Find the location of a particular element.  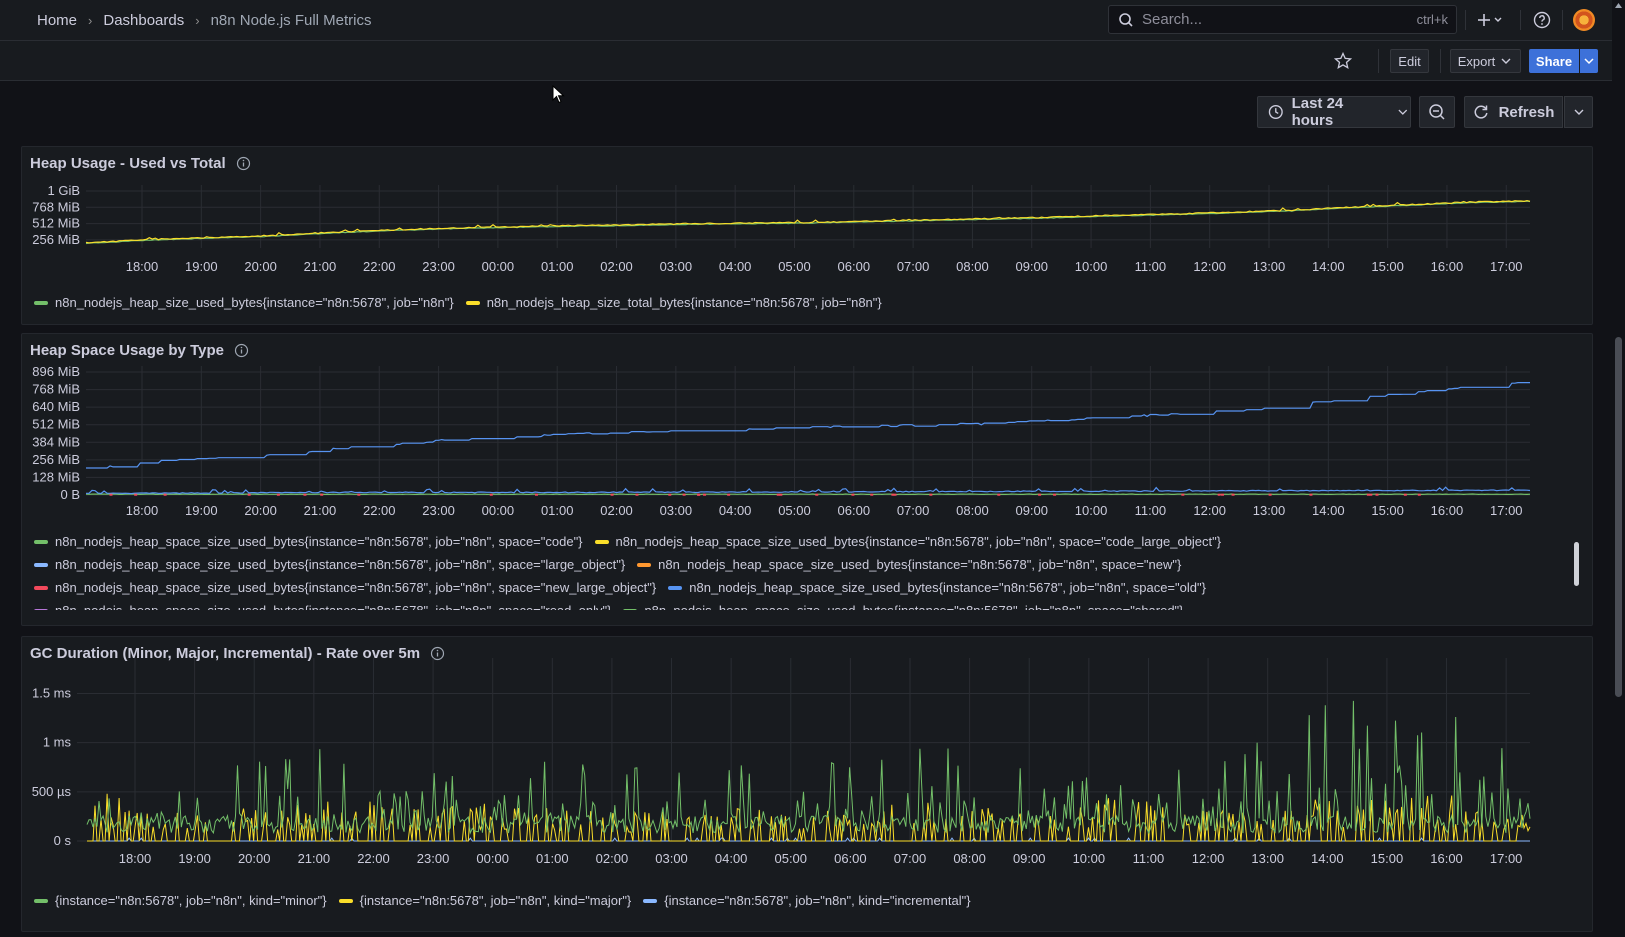

zoom-out-button is located at coordinates (1437, 112).